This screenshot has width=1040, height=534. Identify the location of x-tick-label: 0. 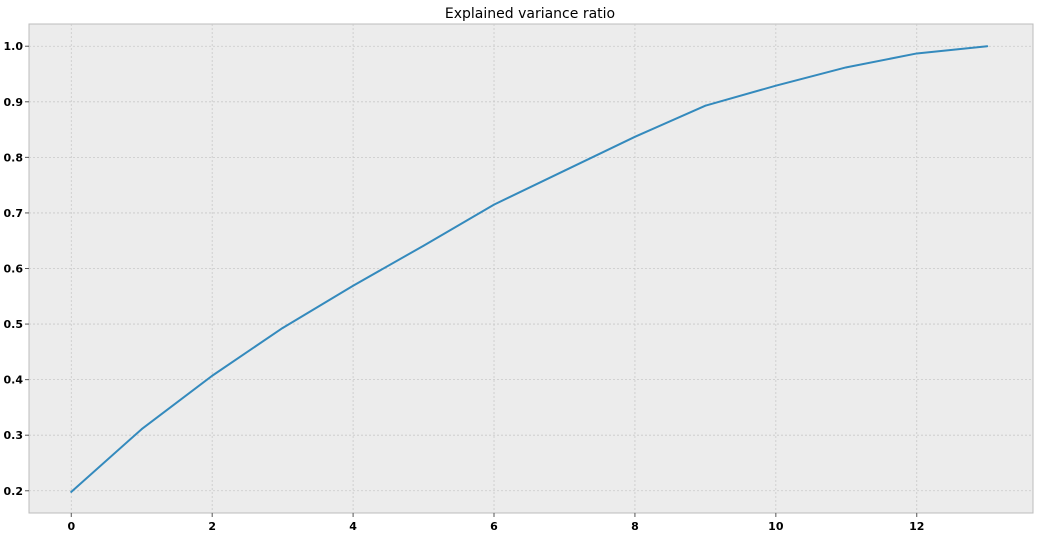
(71, 526).